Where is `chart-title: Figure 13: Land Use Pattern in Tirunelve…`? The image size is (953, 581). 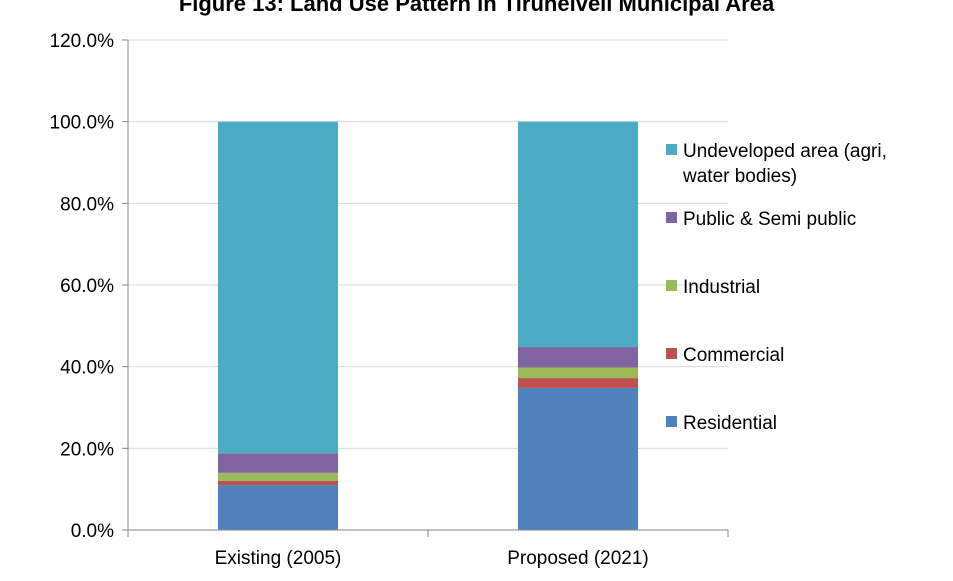
chart-title: Figure 13: Land Use Pattern in Tirunelve… is located at coordinates (476, 8).